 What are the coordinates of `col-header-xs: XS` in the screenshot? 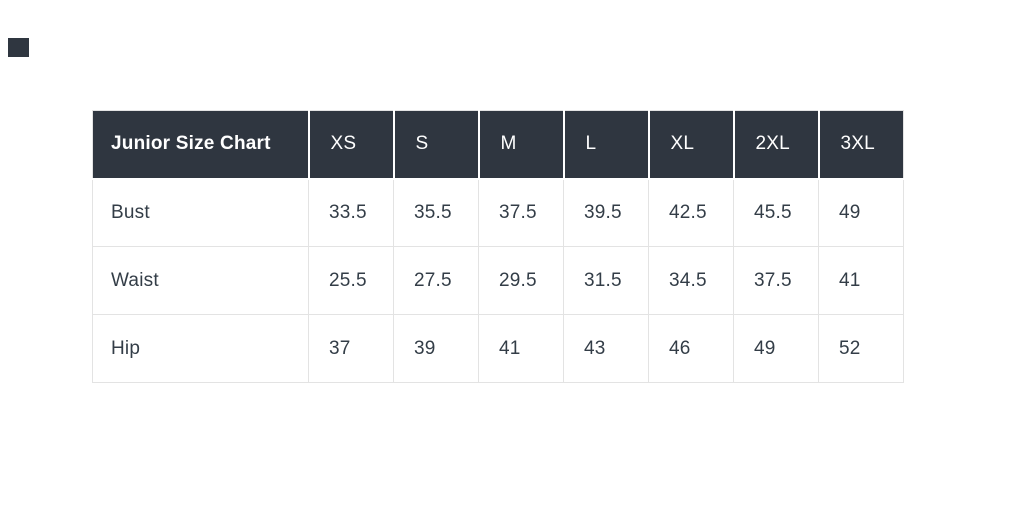 It's located at (351, 145).